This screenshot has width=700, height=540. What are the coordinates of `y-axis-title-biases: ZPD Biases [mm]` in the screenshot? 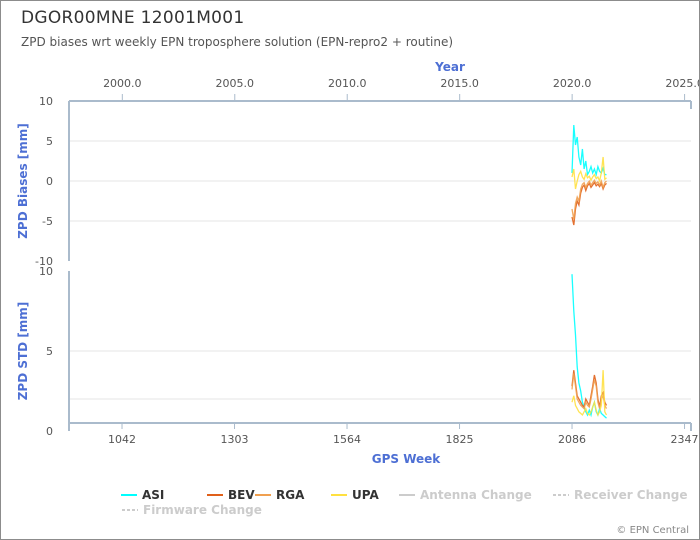 It's located at (23, 181).